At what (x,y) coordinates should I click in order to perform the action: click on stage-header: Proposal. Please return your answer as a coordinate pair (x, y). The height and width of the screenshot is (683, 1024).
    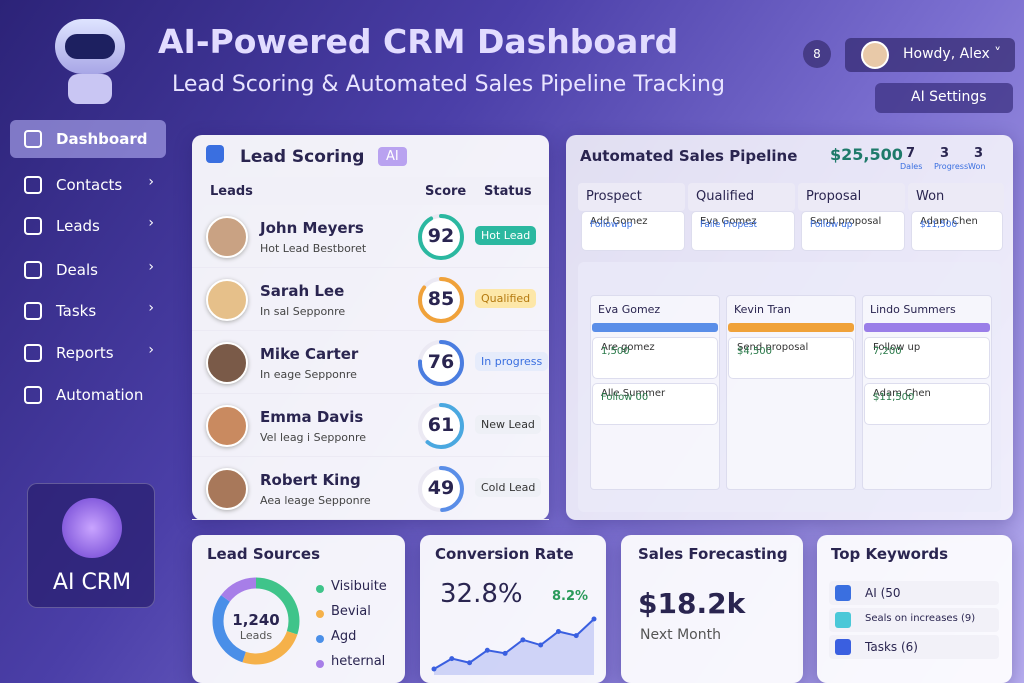
    Looking at the image, I should click on (851, 197).